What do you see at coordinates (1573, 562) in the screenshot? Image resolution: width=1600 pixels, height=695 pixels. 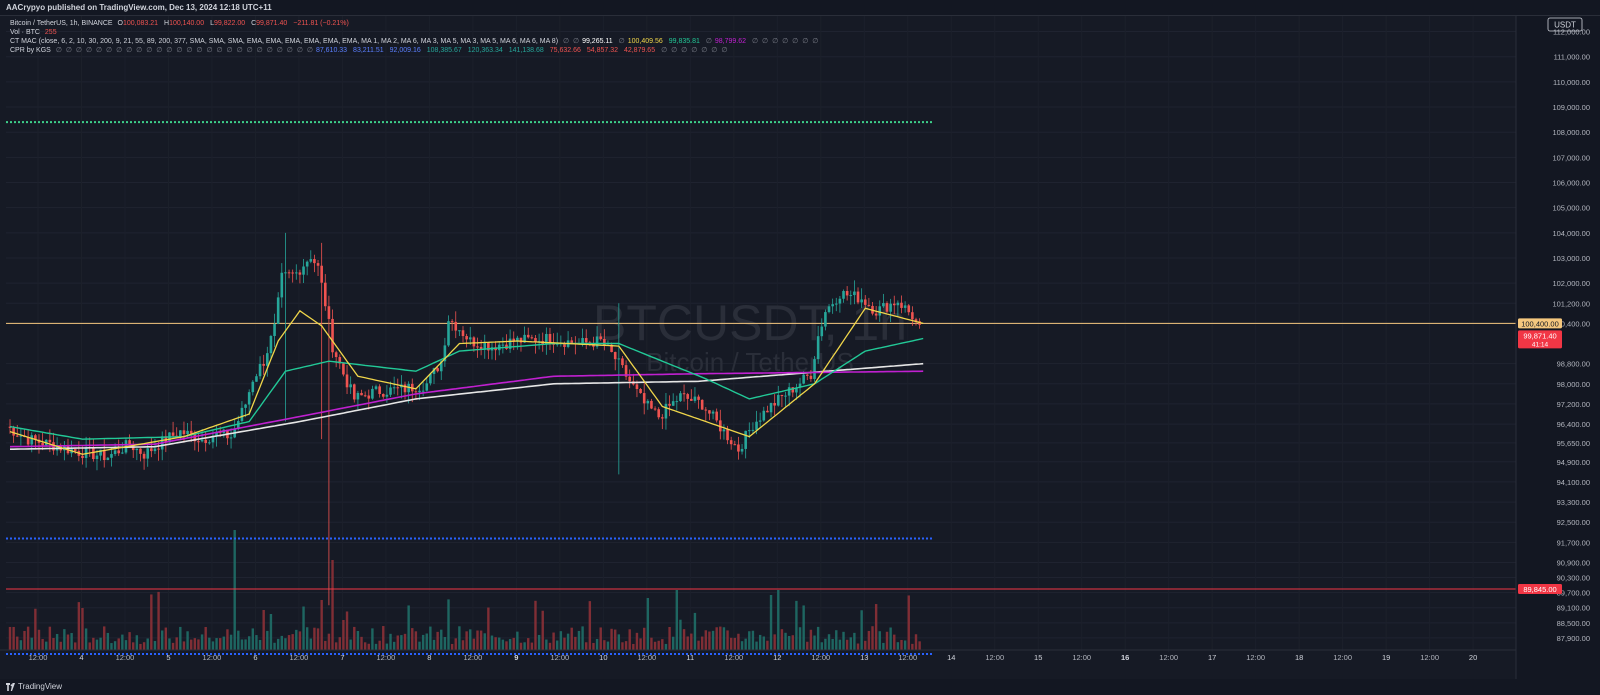 I see `price-tick-label: 90,900.00` at bounding box center [1573, 562].